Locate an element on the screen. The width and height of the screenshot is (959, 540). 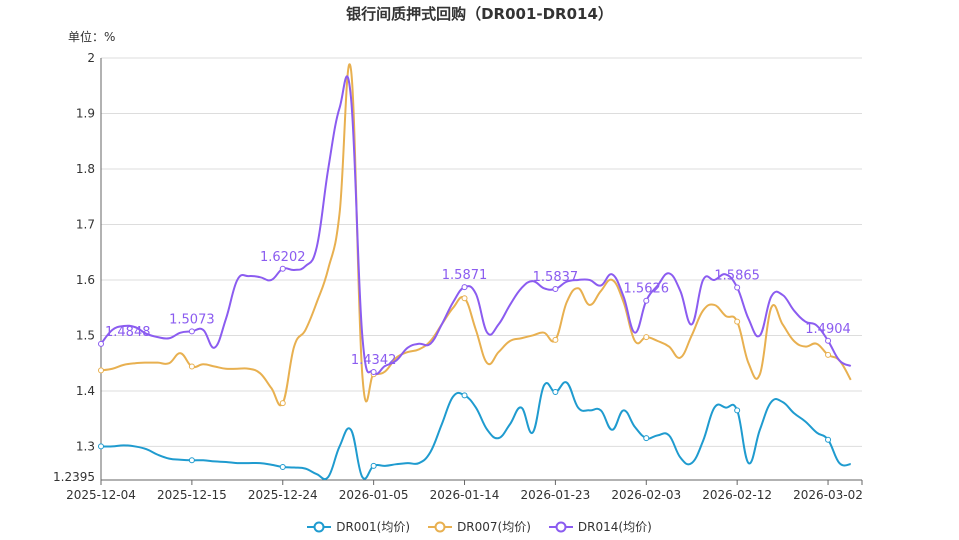
x-tick-label: 2025-12-15 is located at coordinates (192, 495).